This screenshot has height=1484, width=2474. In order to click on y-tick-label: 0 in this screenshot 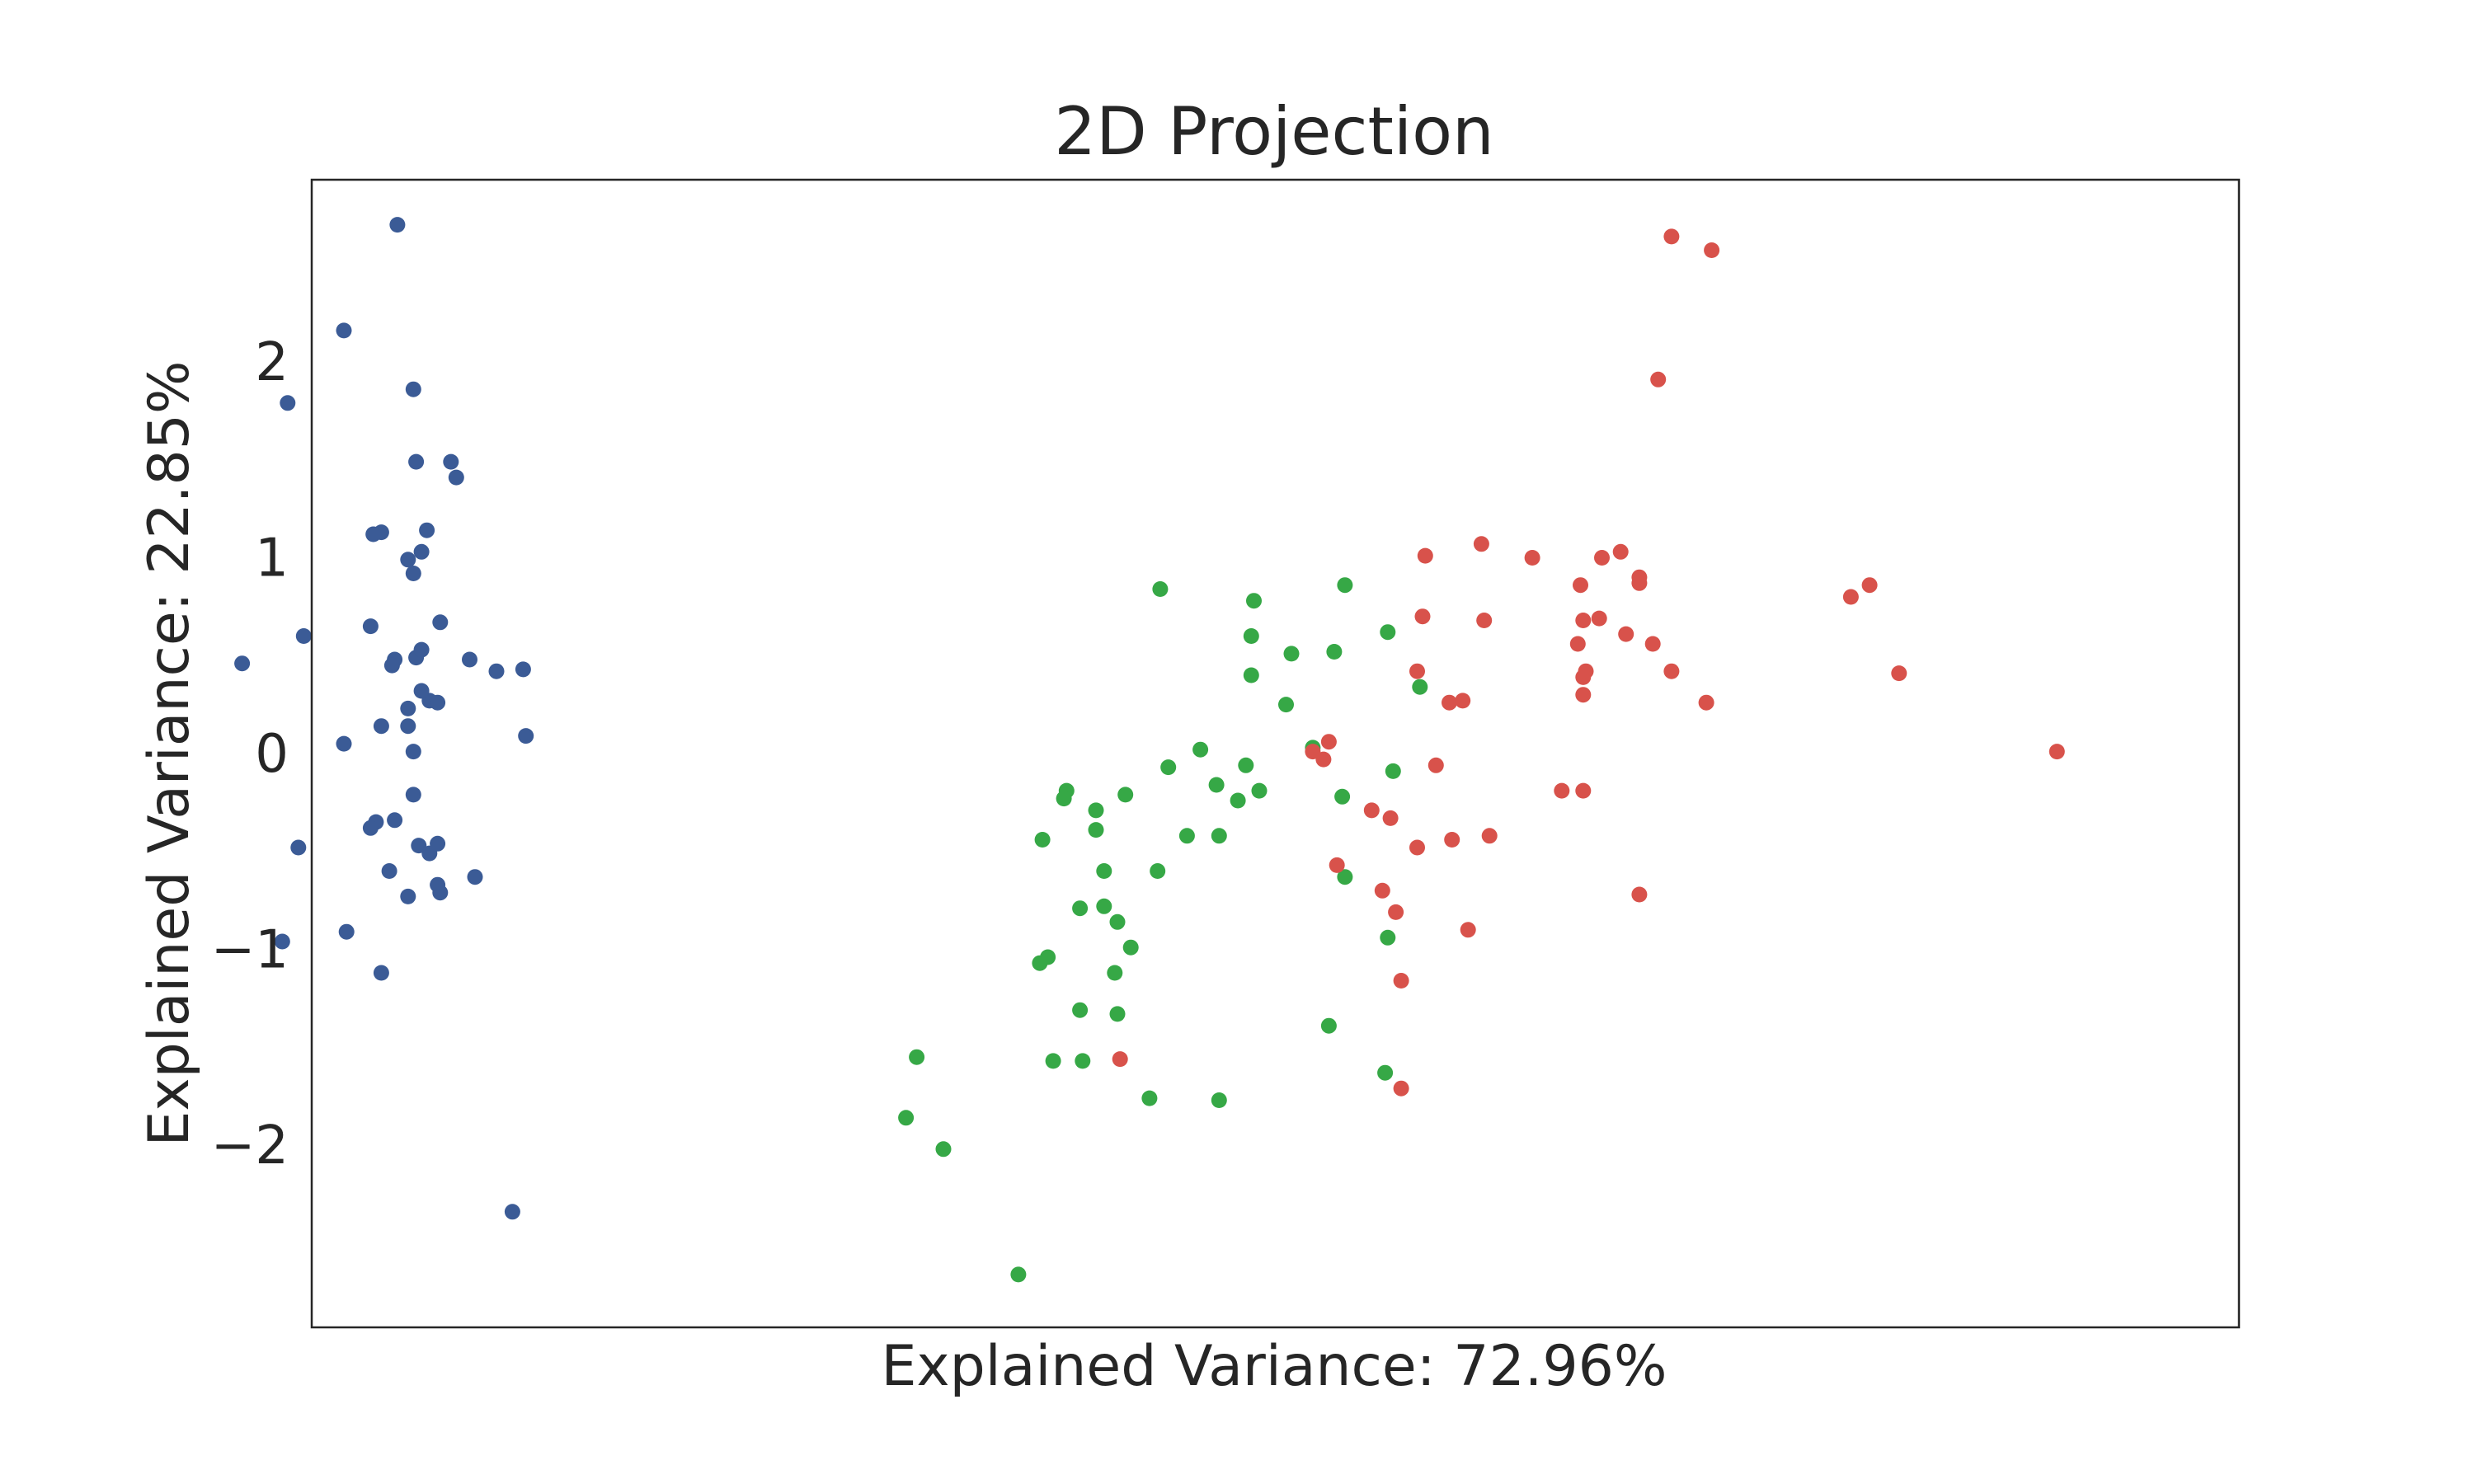, I will do `click(272, 754)`.